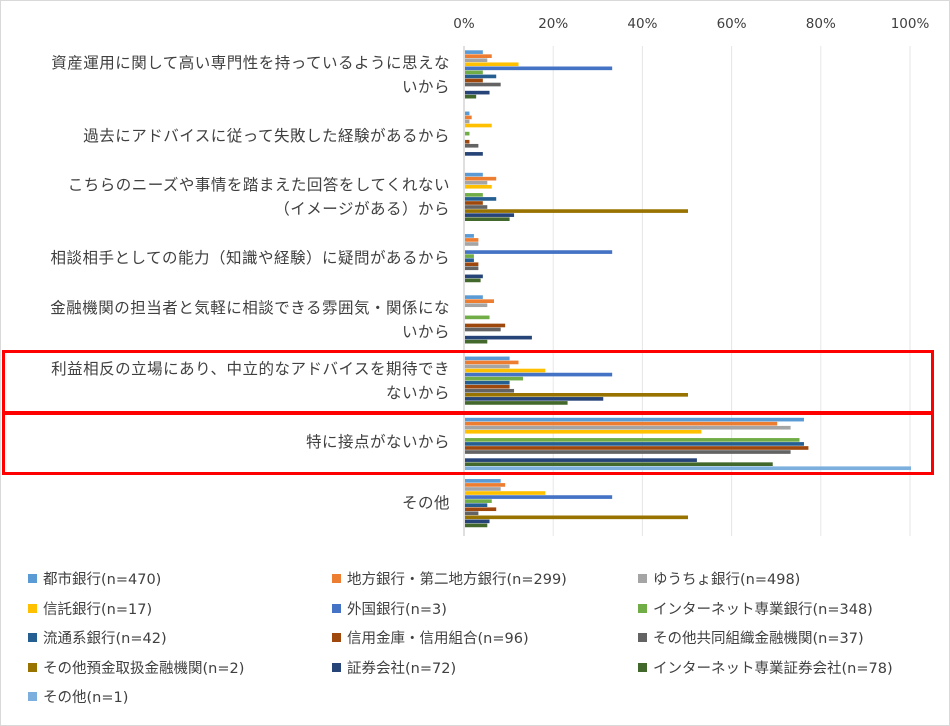 Image resolution: width=950 pixels, height=726 pixels. I want to click on legend-item: 地方銀行・第二地方銀行(n=299), so click(449, 578).